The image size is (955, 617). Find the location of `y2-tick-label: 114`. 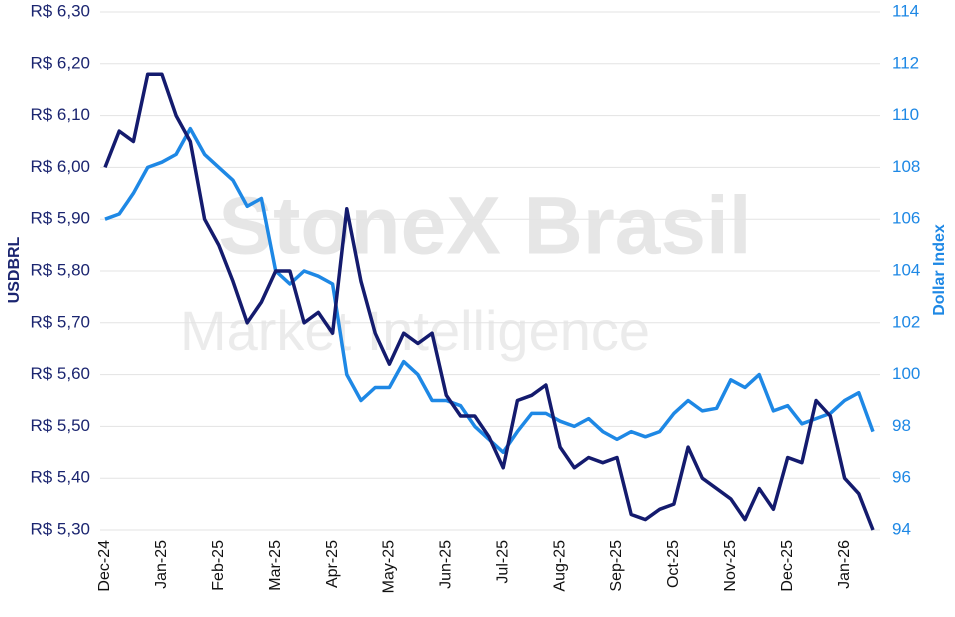

y2-tick-label: 114 is located at coordinates (905, 10).